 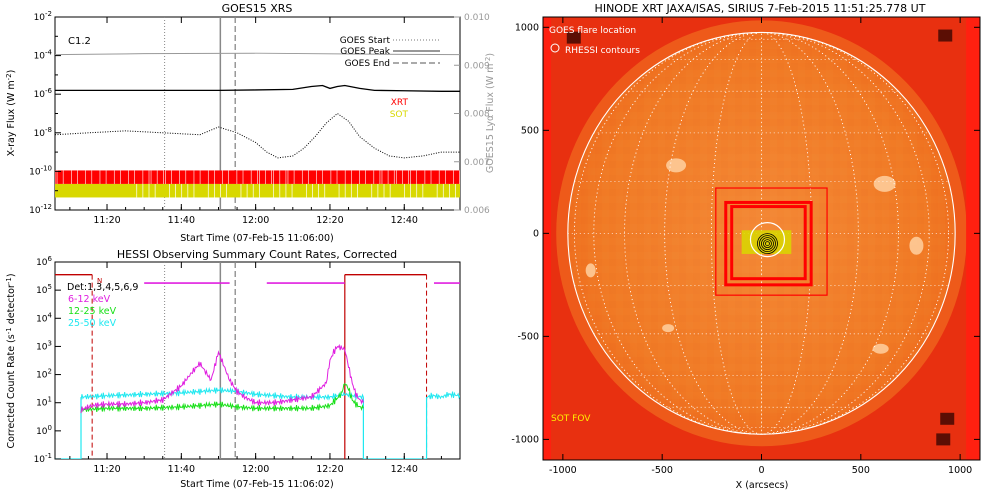 I want to click on hessi-ytick-label: 10², so click(x=44, y=374).